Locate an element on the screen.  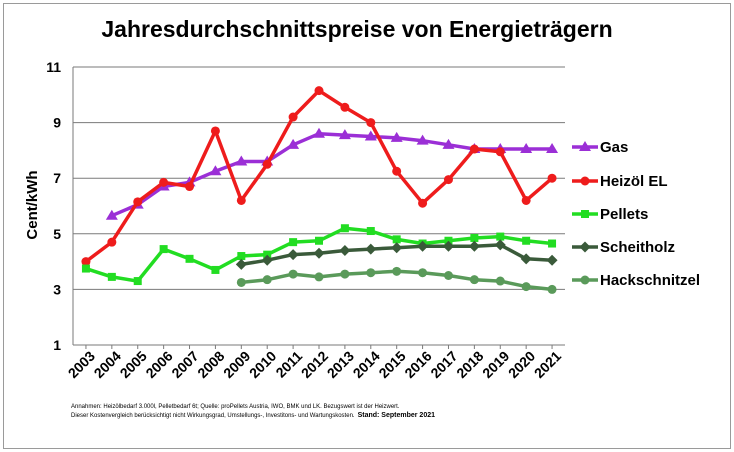
legend-item: Pellets is located at coordinates (610, 214).